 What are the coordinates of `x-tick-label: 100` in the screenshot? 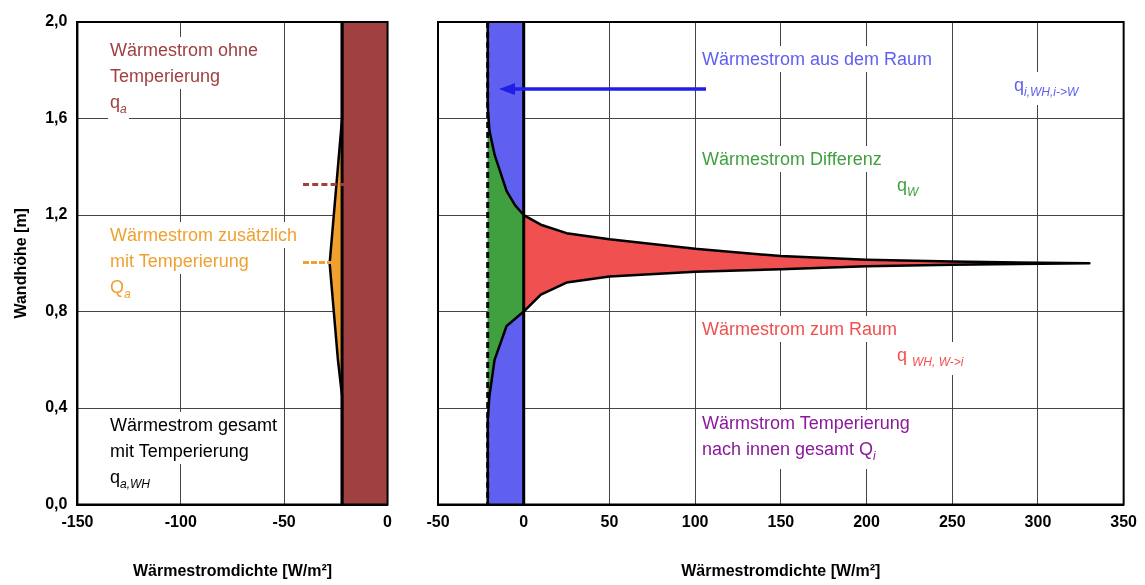 It's located at (695, 521).